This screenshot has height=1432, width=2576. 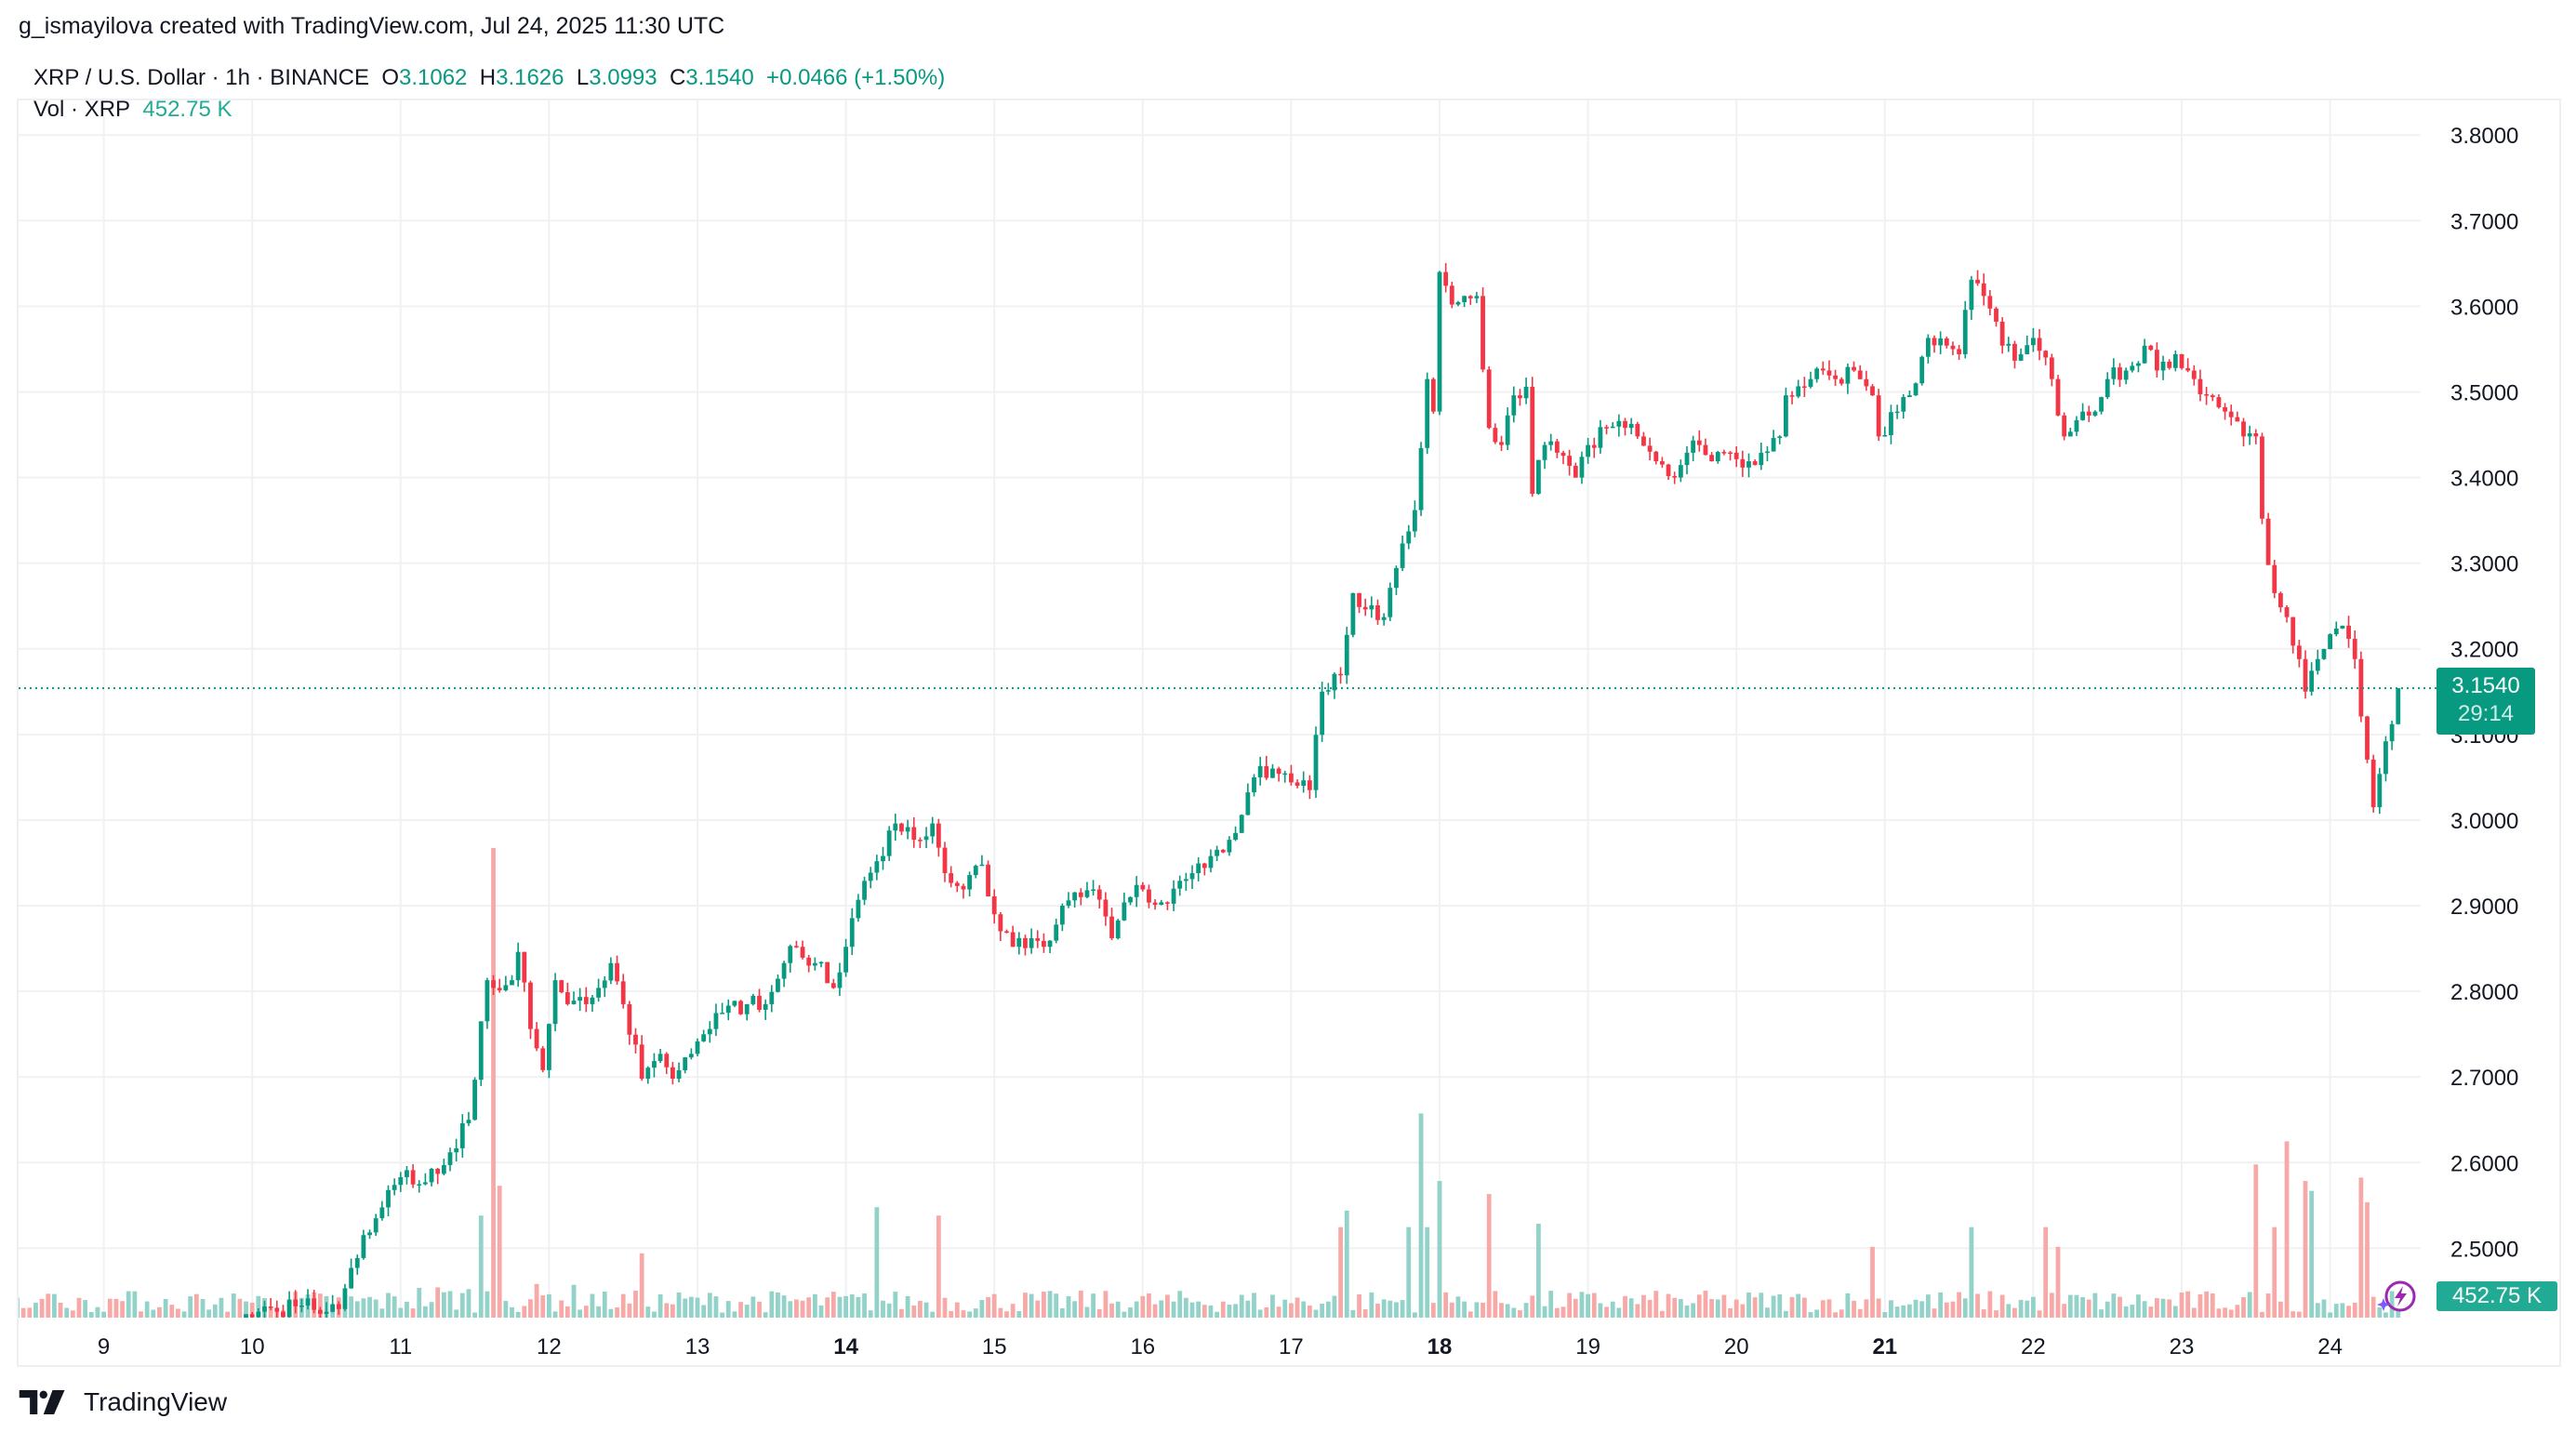 What do you see at coordinates (201, 77) in the screenshot?
I see `symbol-title: XRP / U.S. Dollar · 1h · BINANCE` at bounding box center [201, 77].